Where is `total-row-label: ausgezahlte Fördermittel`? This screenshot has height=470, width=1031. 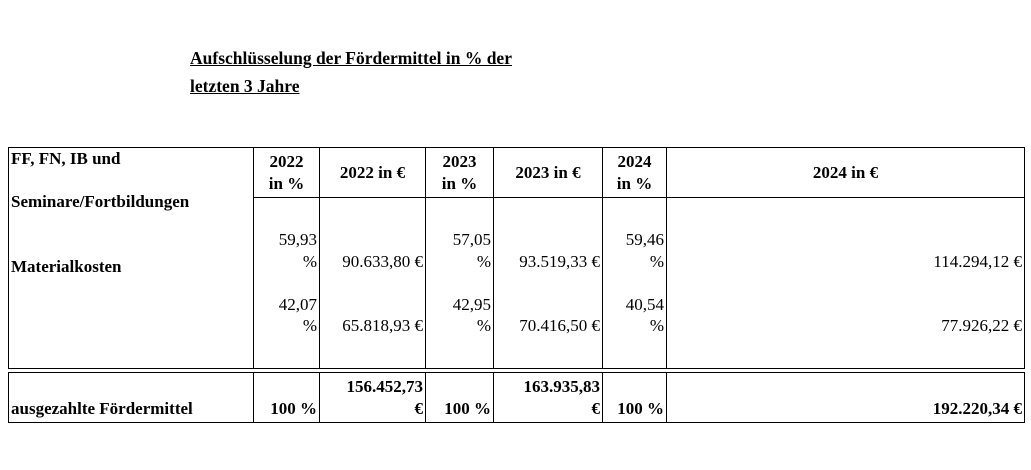
total-row-label: ausgezahlte Fördermittel is located at coordinates (131, 397).